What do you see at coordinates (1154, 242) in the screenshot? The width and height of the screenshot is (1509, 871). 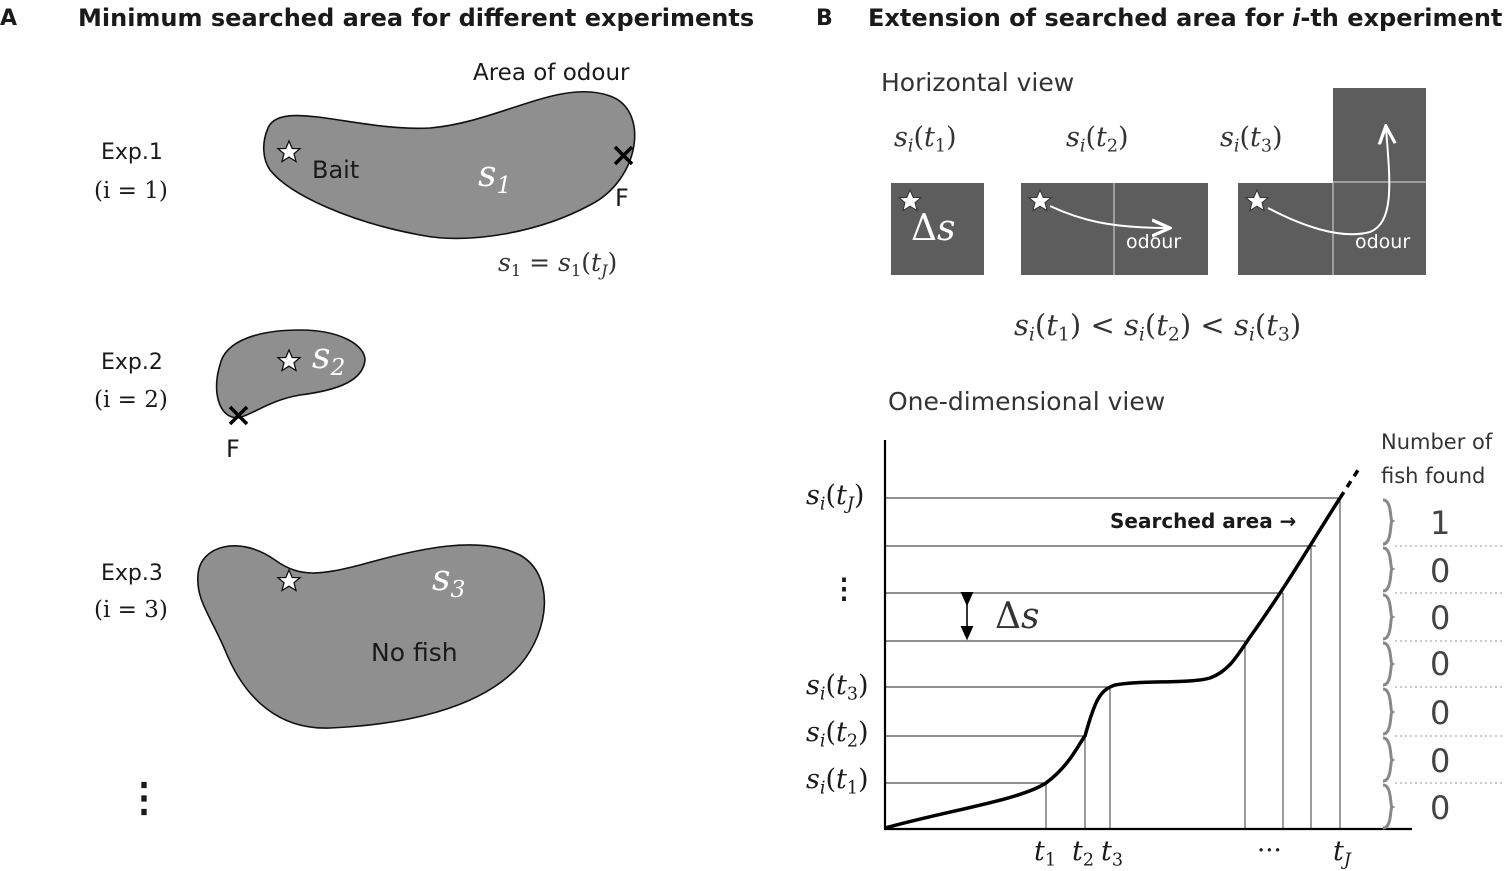 I see `box-t2-odour-label: odour` at bounding box center [1154, 242].